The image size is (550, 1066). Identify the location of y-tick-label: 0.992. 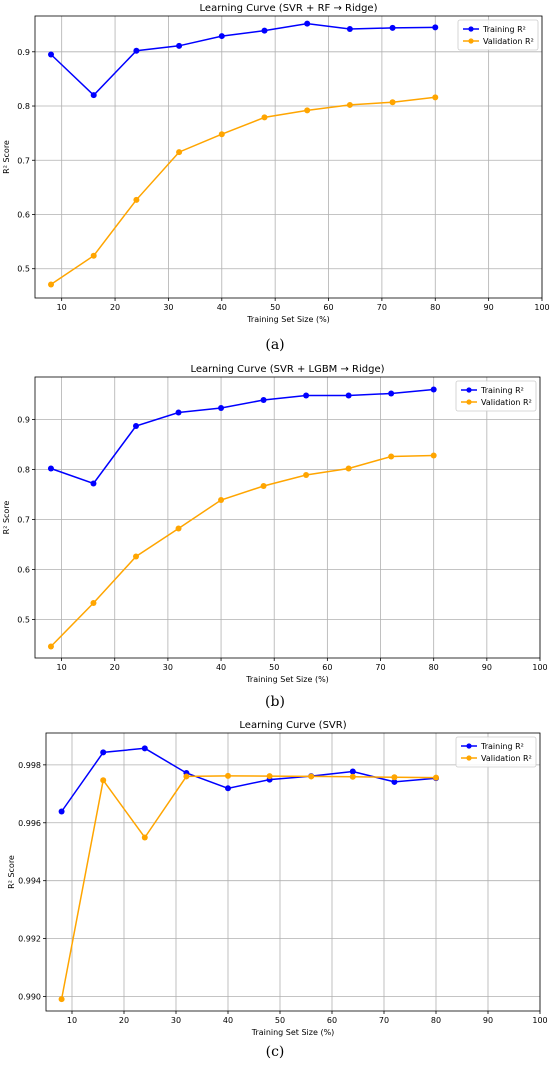
(29, 939).